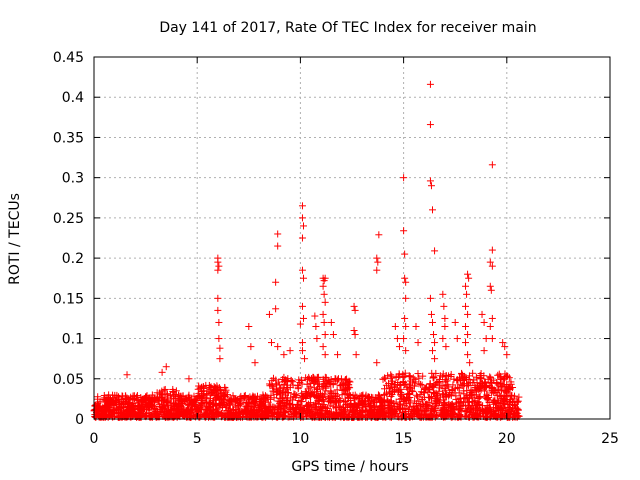 Image resolution: width=640 pixels, height=480 pixels. I want to click on noise-band-layer, so click(306, 395).